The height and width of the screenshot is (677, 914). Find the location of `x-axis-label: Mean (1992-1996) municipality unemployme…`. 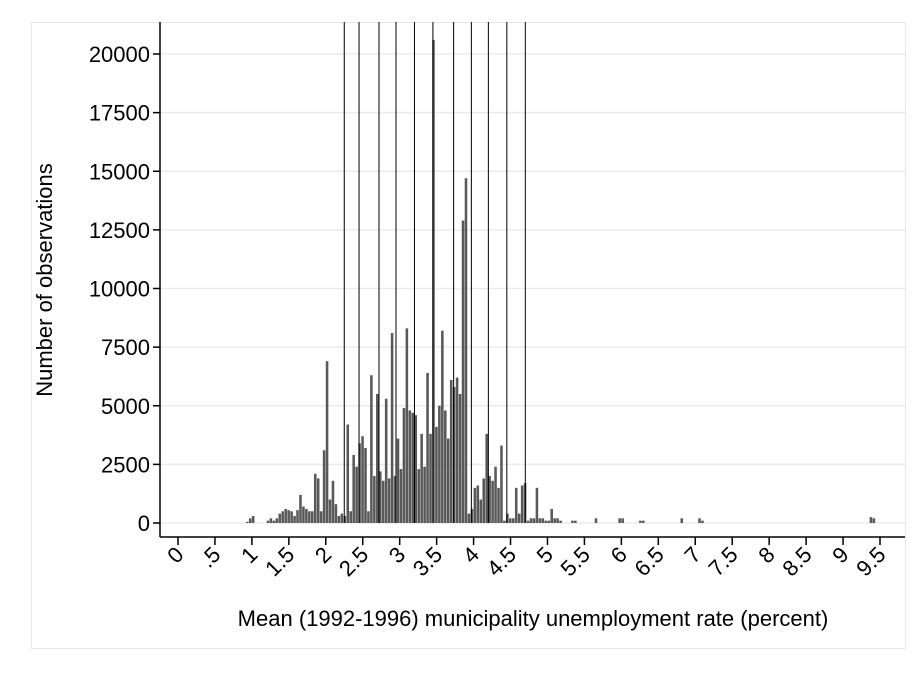

x-axis-label: Mean (1992-1996) municipality unemployme… is located at coordinates (533, 618).